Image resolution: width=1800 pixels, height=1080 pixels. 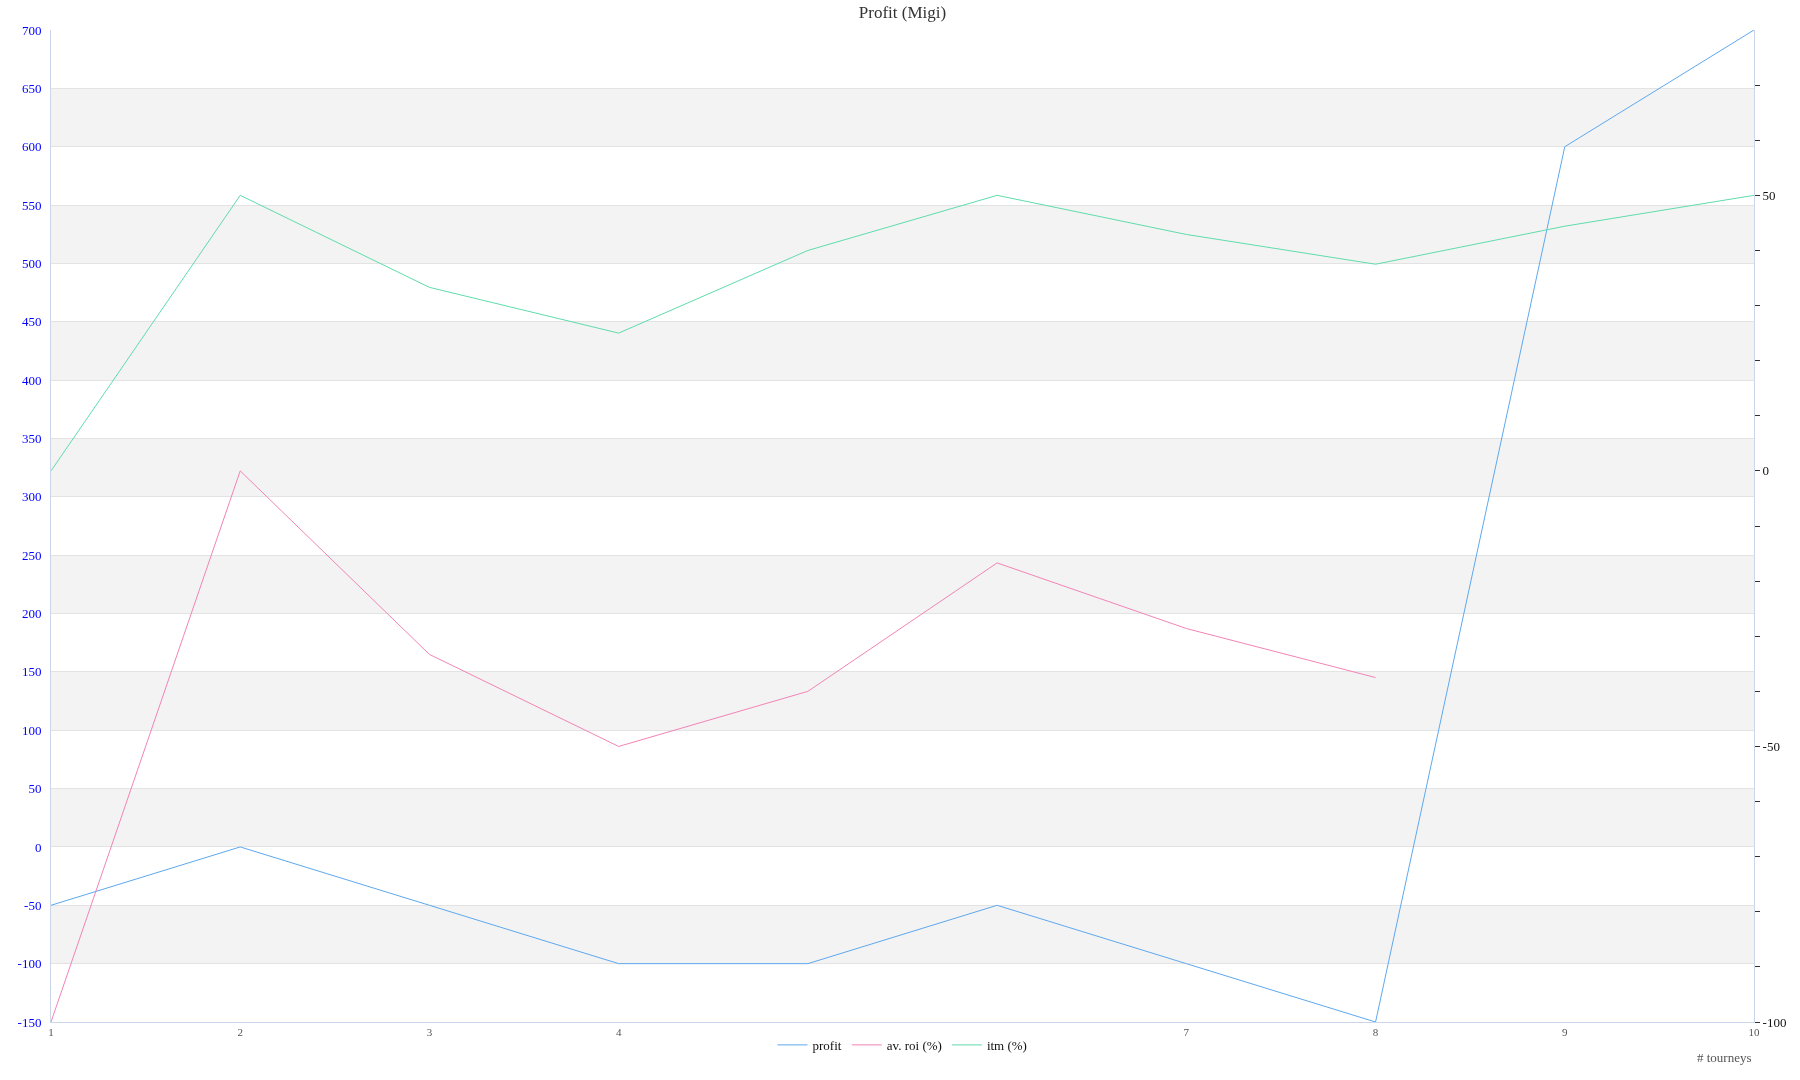 What do you see at coordinates (31, 88) in the screenshot?
I see `y-tick-label: 650` at bounding box center [31, 88].